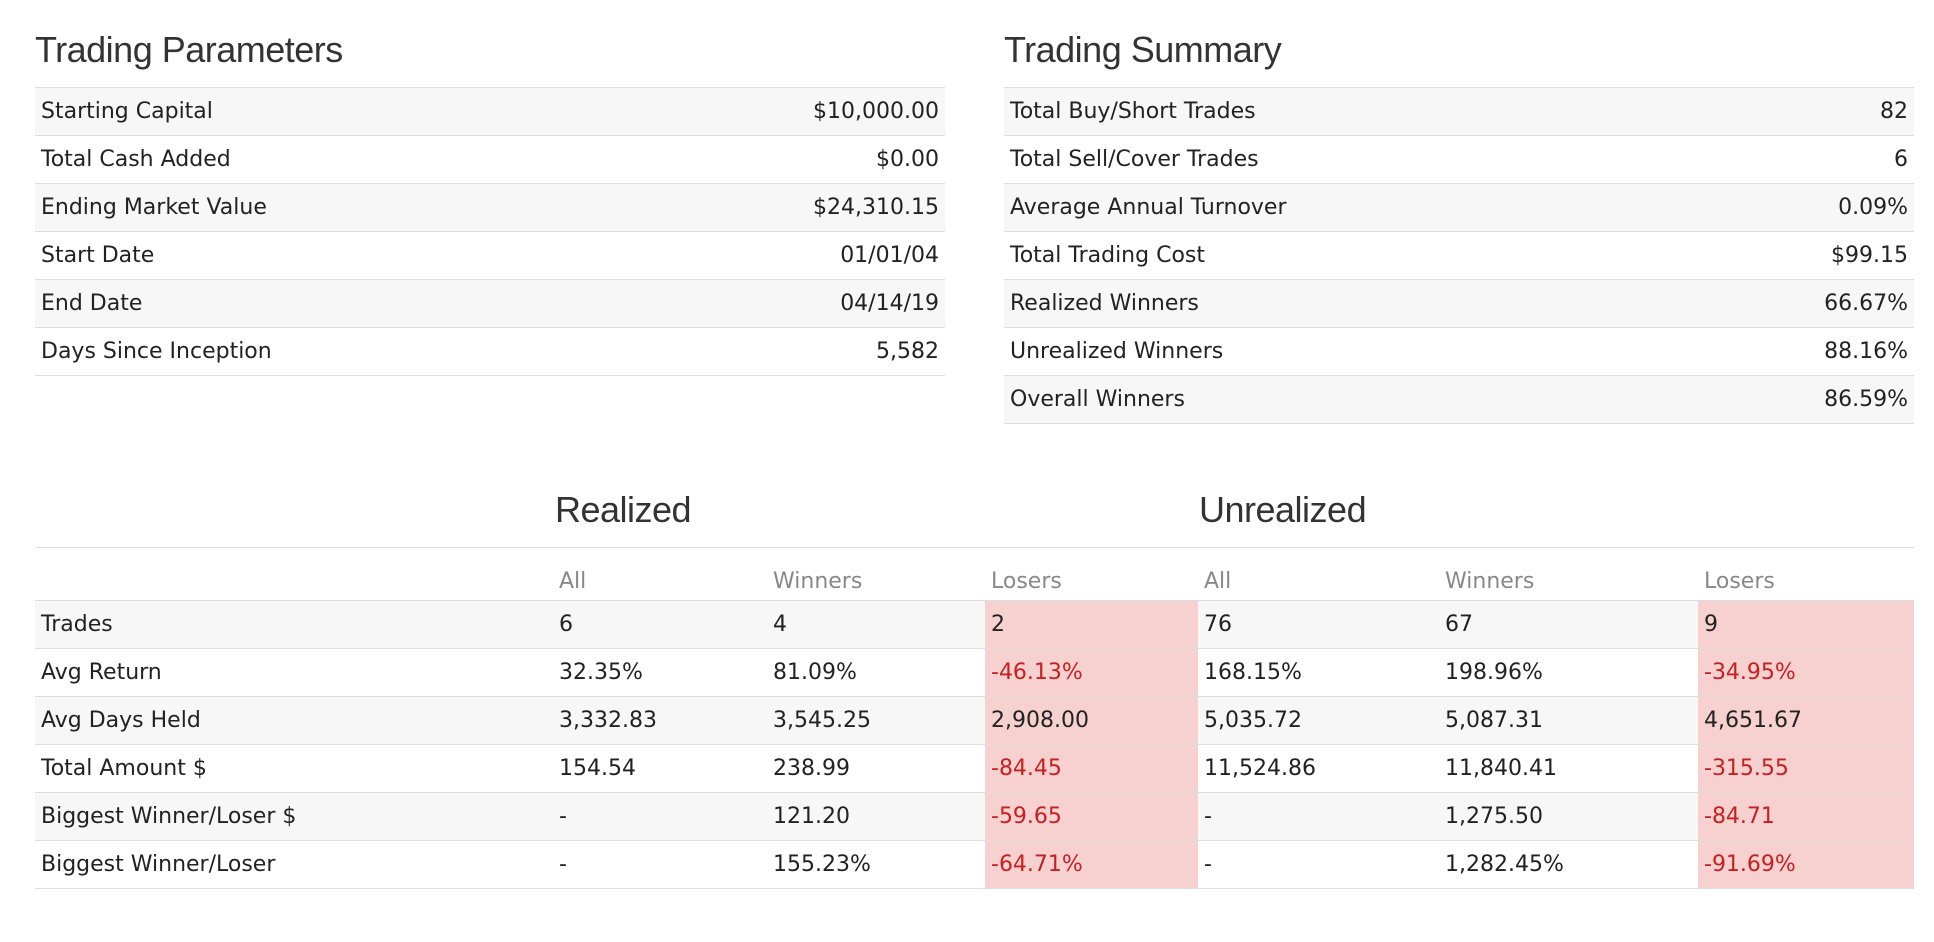 Image resolution: width=1934 pixels, height=942 pixels. Describe the element at coordinates (660, 672) in the screenshot. I see `stat-cell: 32.35%` at that location.